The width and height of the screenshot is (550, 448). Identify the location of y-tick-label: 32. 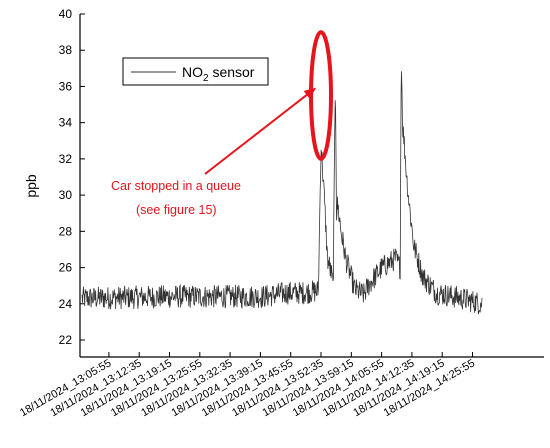
(66, 159).